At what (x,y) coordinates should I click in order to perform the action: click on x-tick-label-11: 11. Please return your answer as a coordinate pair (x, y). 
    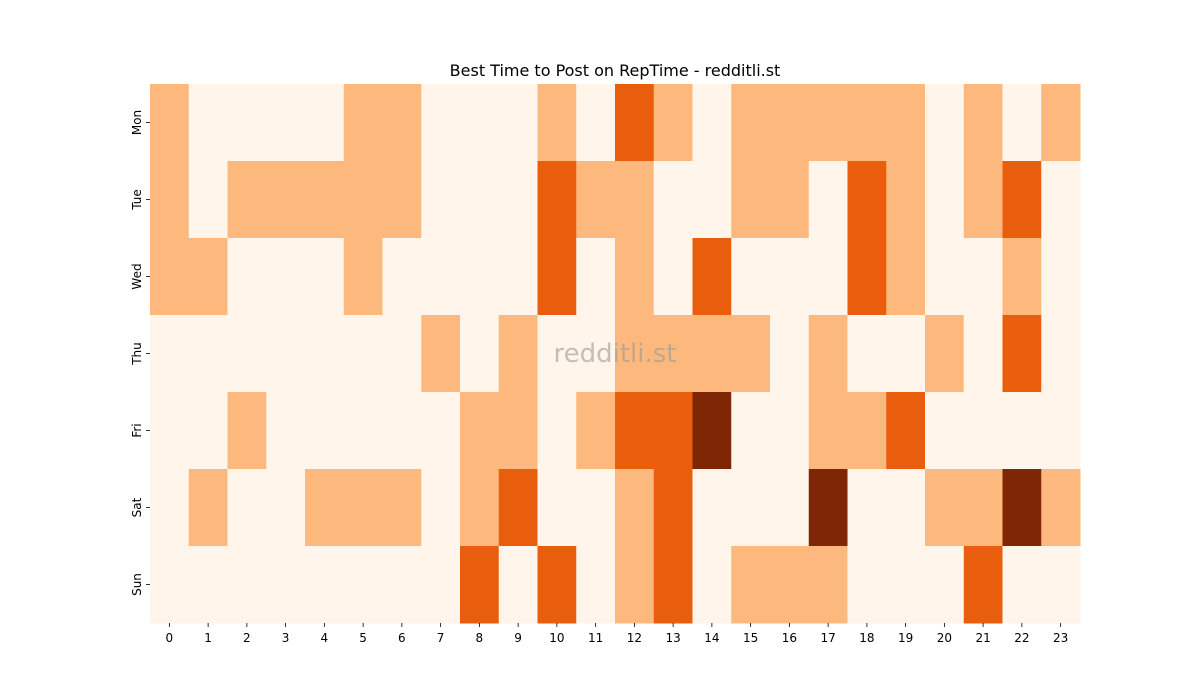
    Looking at the image, I should click on (595, 638).